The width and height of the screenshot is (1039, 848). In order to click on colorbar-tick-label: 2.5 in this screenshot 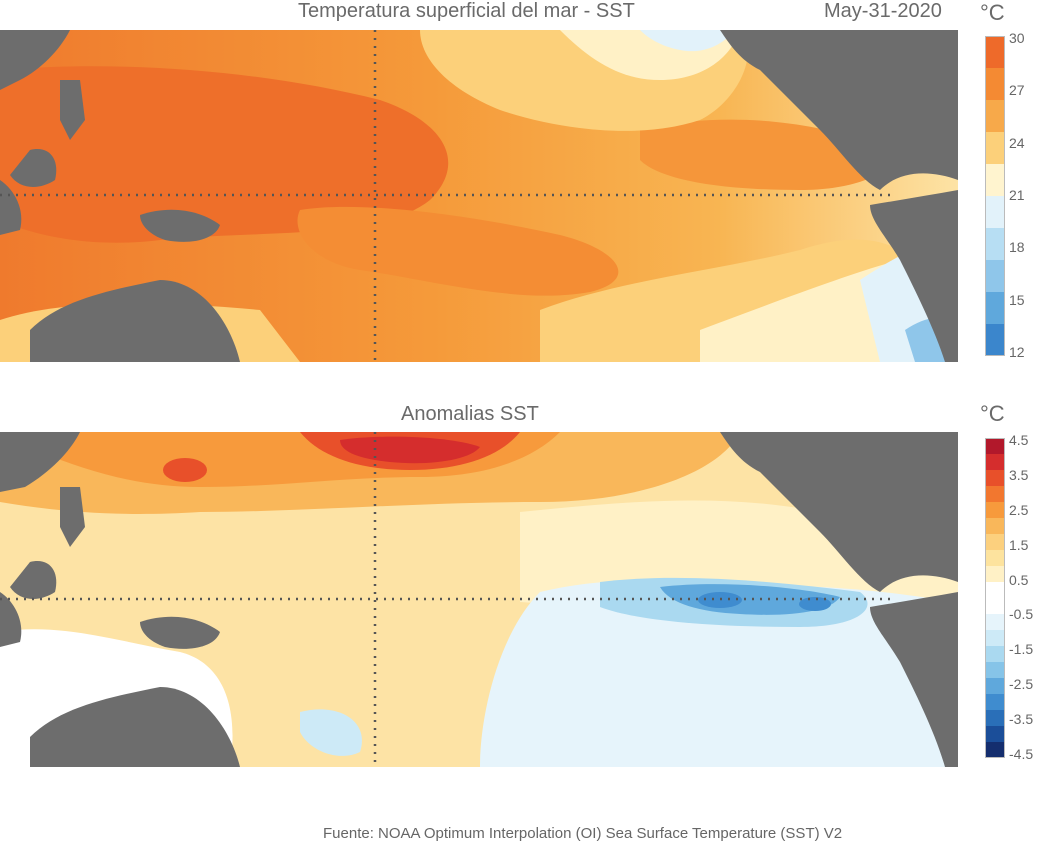, I will do `click(1019, 509)`.